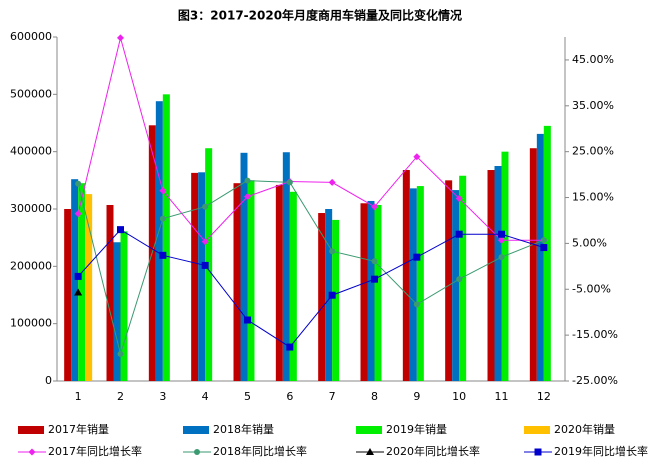 This screenshot has width=664, height=468. I want to click on x-tick-label: 8, so click(374, 396).